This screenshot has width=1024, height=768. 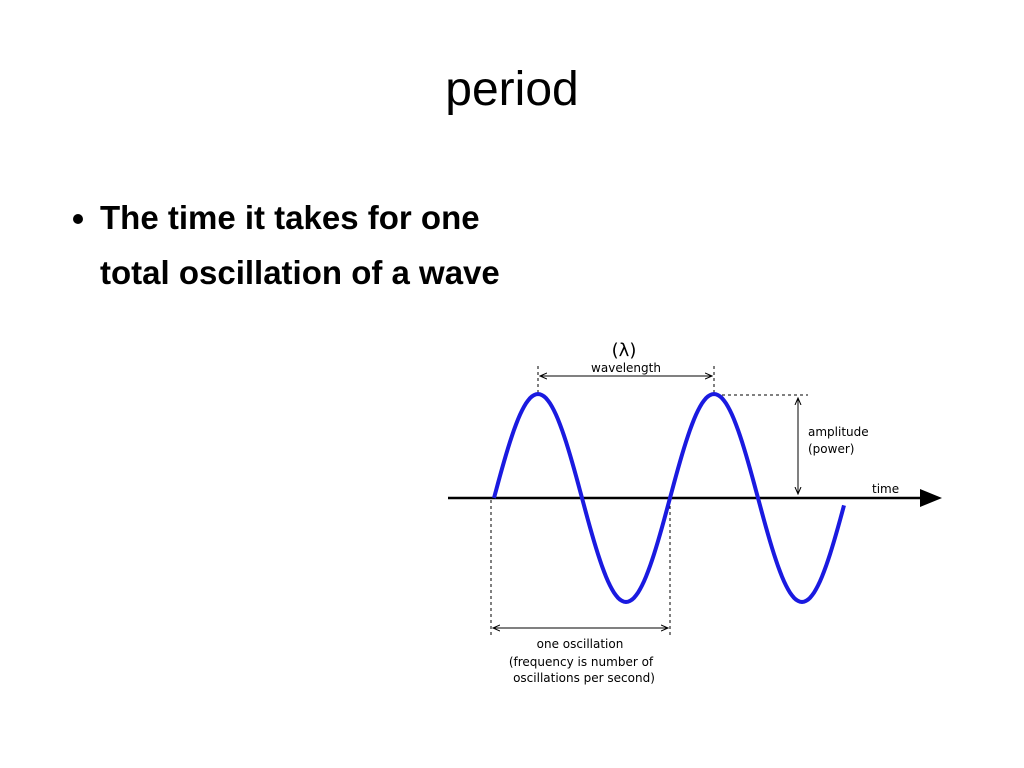 I want to click on guides, so click(x=649, y=501).